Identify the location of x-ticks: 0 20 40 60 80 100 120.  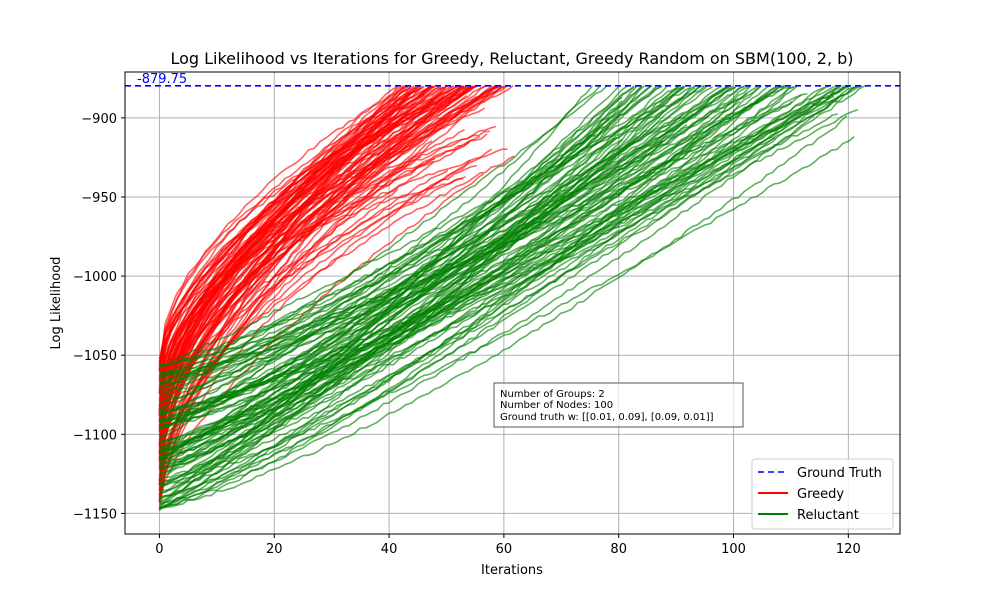
(508, 545).